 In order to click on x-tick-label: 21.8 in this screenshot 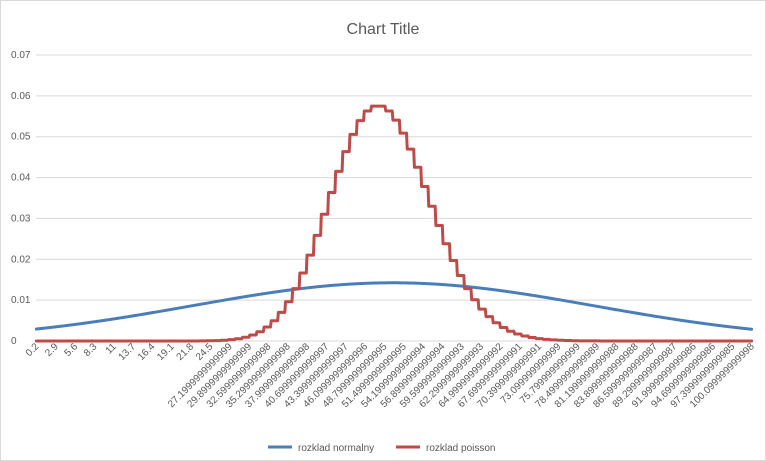, I will do `click(186, 352)`.